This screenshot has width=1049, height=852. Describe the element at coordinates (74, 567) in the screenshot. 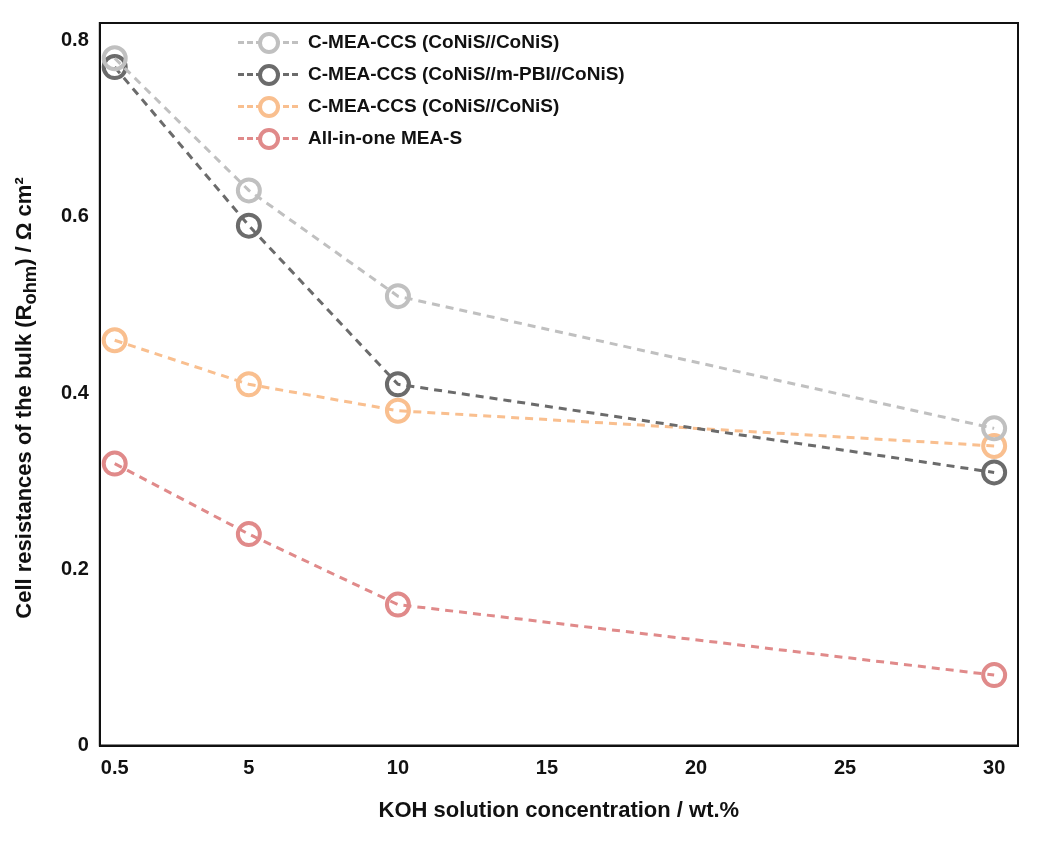

I see `y-tick-label: 0.2` at that location.